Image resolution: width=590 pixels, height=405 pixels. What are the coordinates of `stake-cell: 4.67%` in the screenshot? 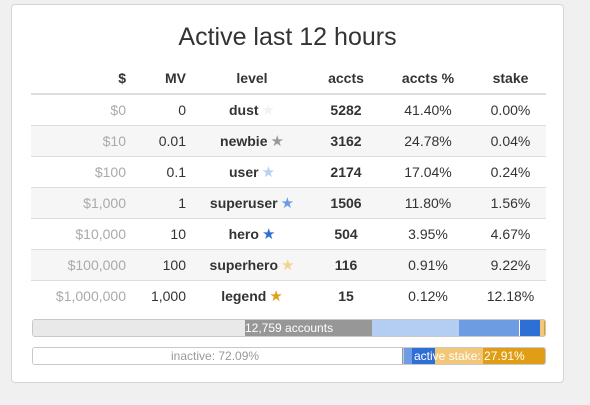 It's located at (510, 234).